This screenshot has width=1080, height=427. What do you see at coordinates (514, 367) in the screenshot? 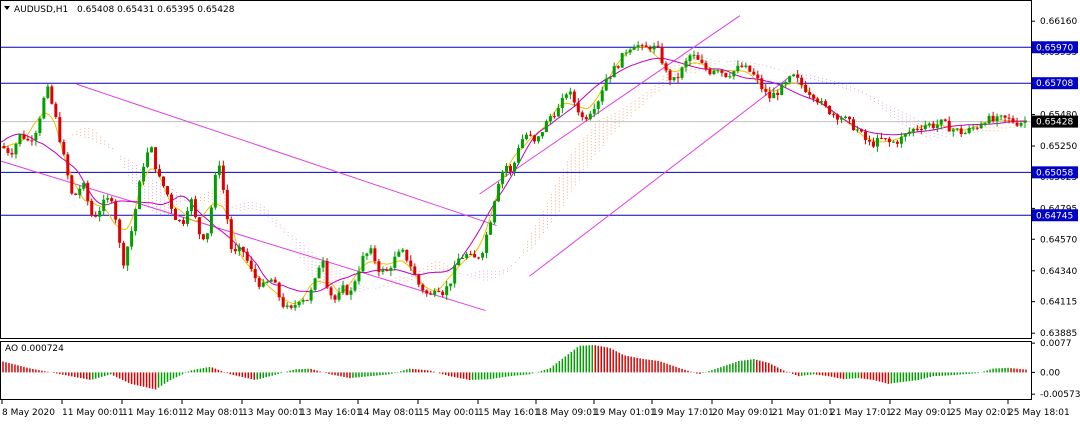
I see `ao-bars-layer` at bounding box center [514, 367].